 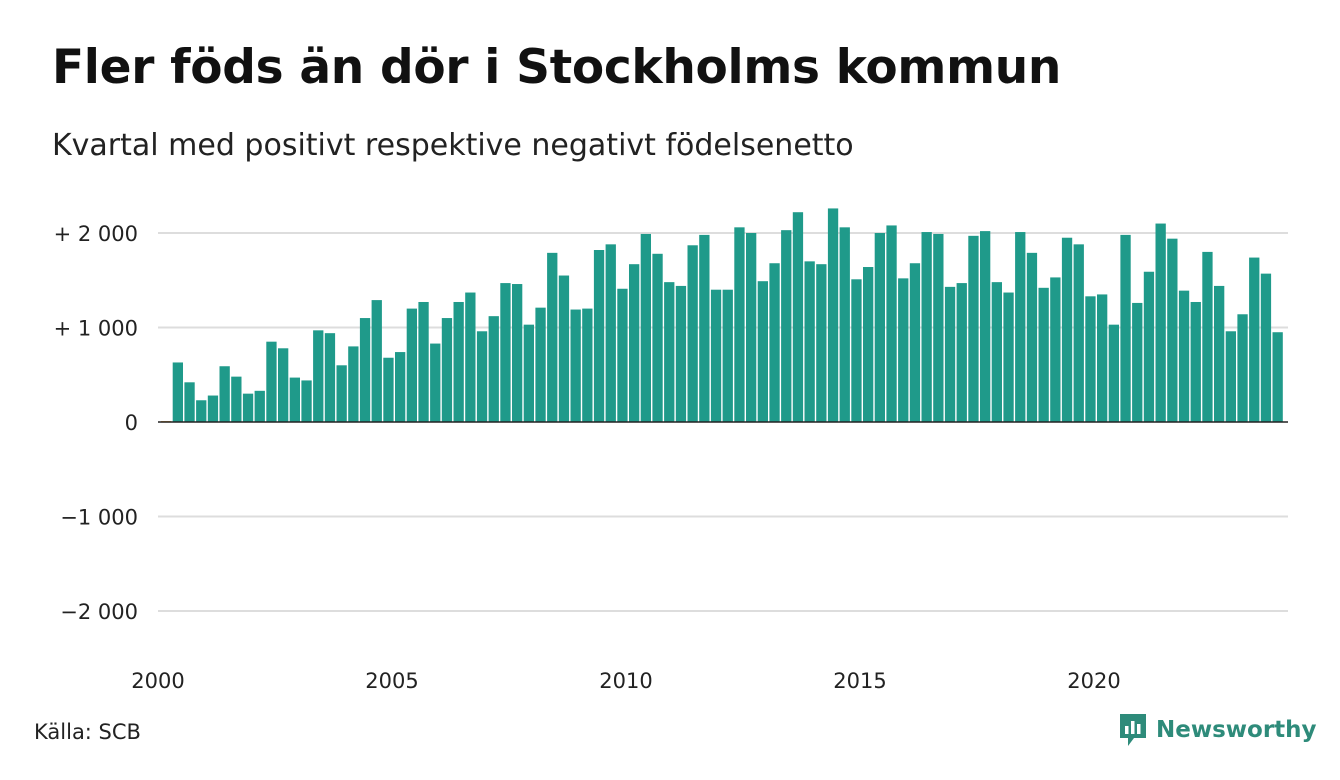 I want to click on x-tick-label: 2015, so click(x=859, y=681).